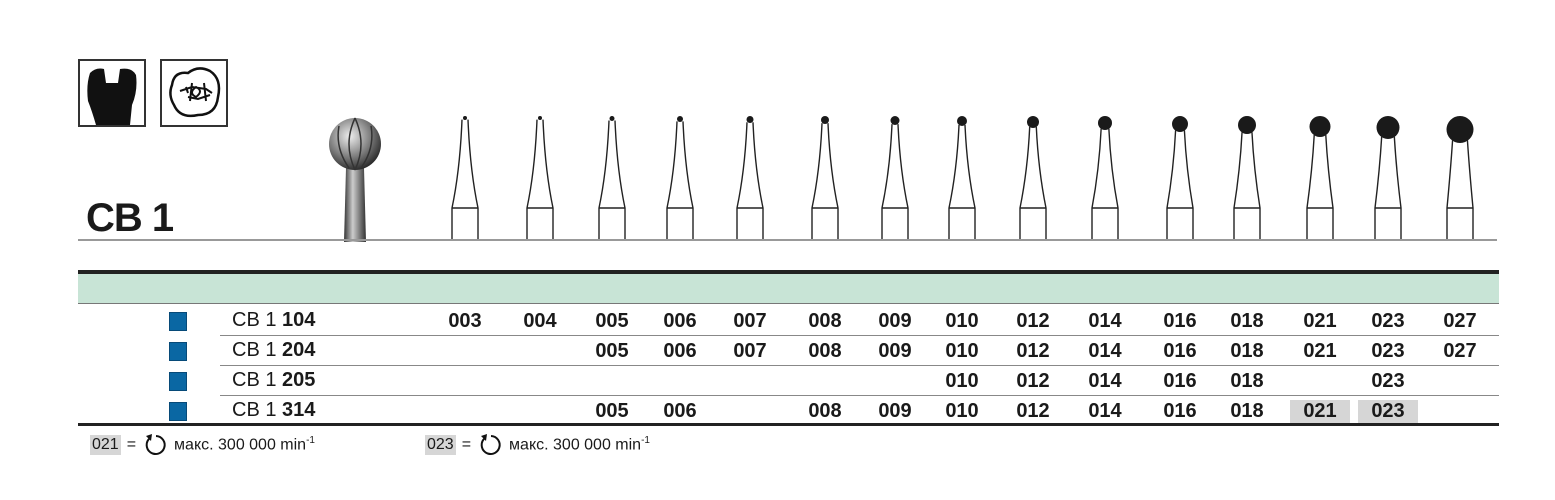 The width and height of the screenshot is (1555, 500). What do you see at coordinates (465, 321) in the screenshot?
I see `size-cell-003: 003` at bounding box center [465, 321].